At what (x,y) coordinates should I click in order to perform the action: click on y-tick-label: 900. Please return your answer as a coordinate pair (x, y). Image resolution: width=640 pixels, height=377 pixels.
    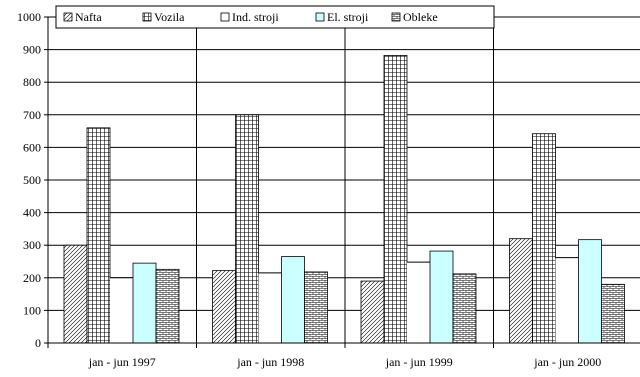
    Looking at the image, I should click on (32, 50).